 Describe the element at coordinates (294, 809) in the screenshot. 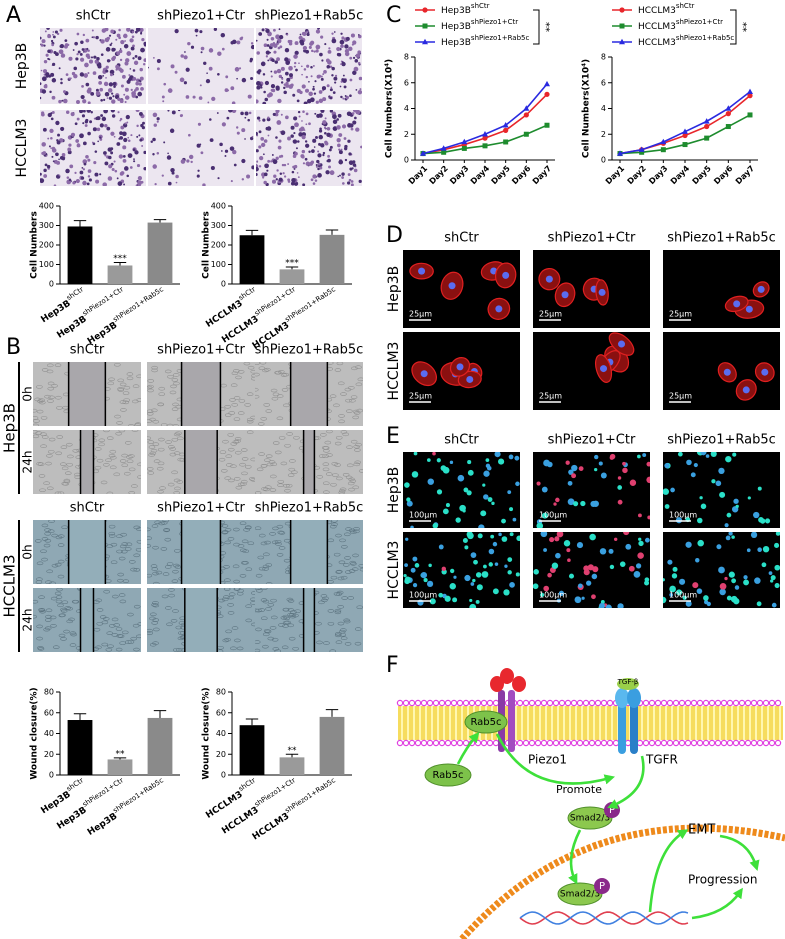

I see `x-tick-label: HCCLM3shPiezo1+Rab5c` at that location.